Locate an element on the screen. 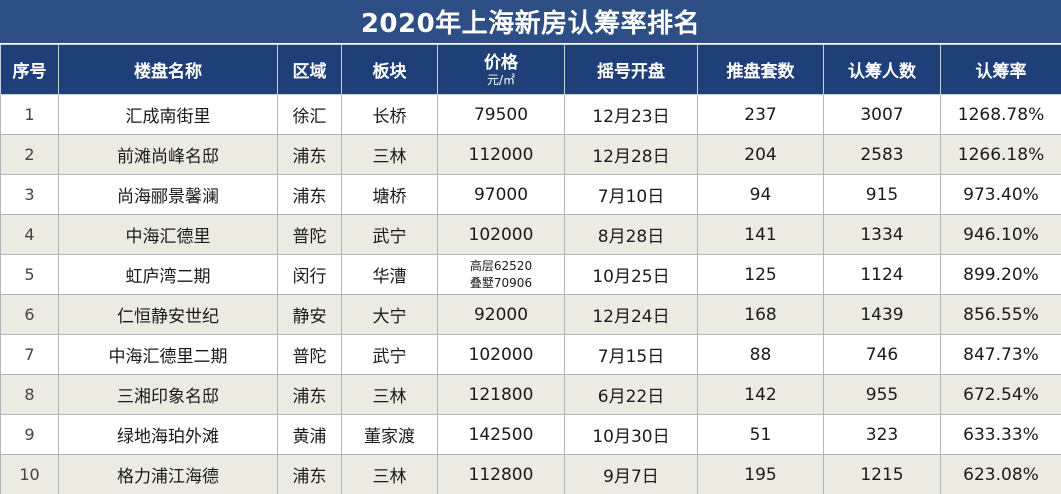  cell-name: 前滩尚峰名邸 is located at coordinates (168, 154).